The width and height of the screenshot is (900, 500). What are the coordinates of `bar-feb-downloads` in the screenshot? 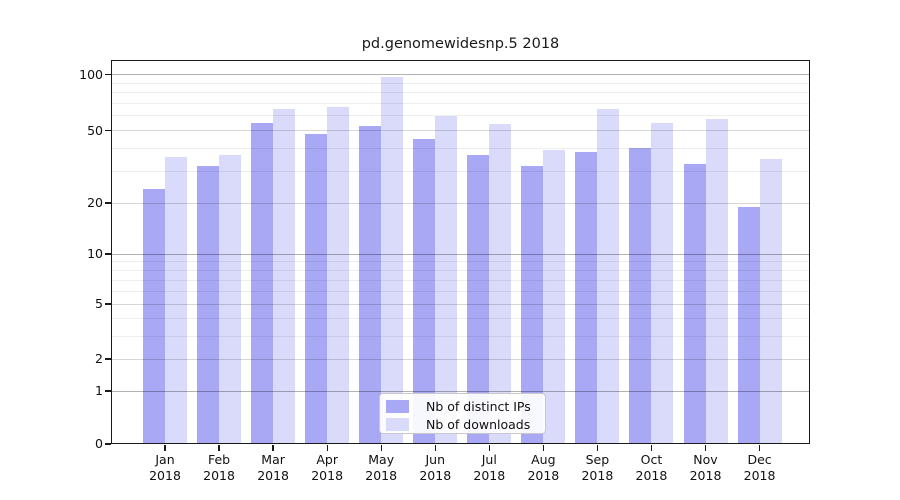 It's located at (230, 299).